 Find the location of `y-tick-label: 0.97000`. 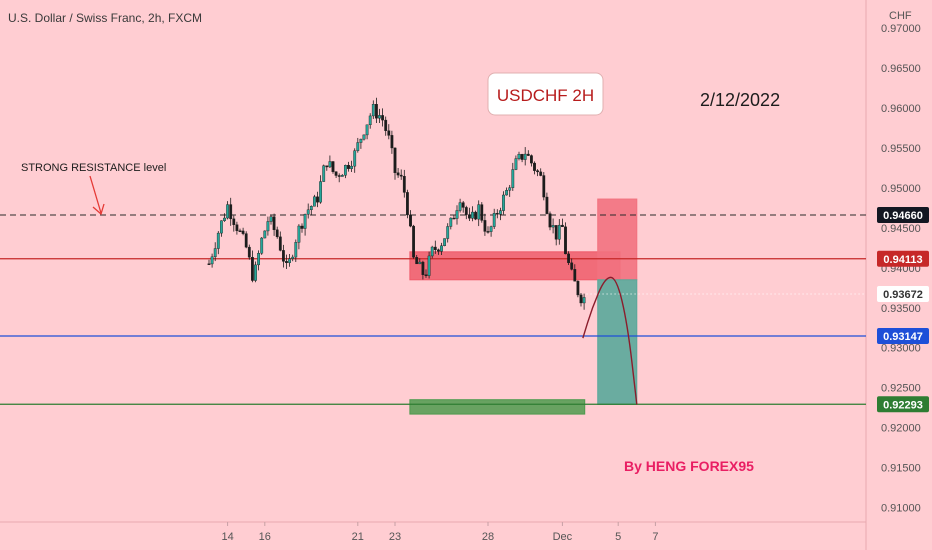

y-tick-label: 0.97000 is located at coordinates (901, 29).